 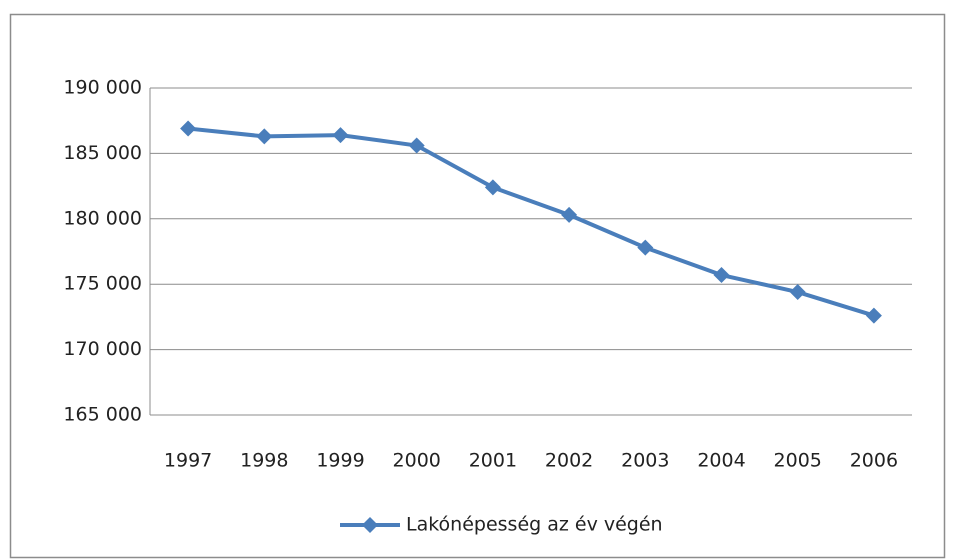 What do you see at coordinates (264, 461) in the screenshot?
I see `x-tick-label: 1998` at bounding box center [264, 461].